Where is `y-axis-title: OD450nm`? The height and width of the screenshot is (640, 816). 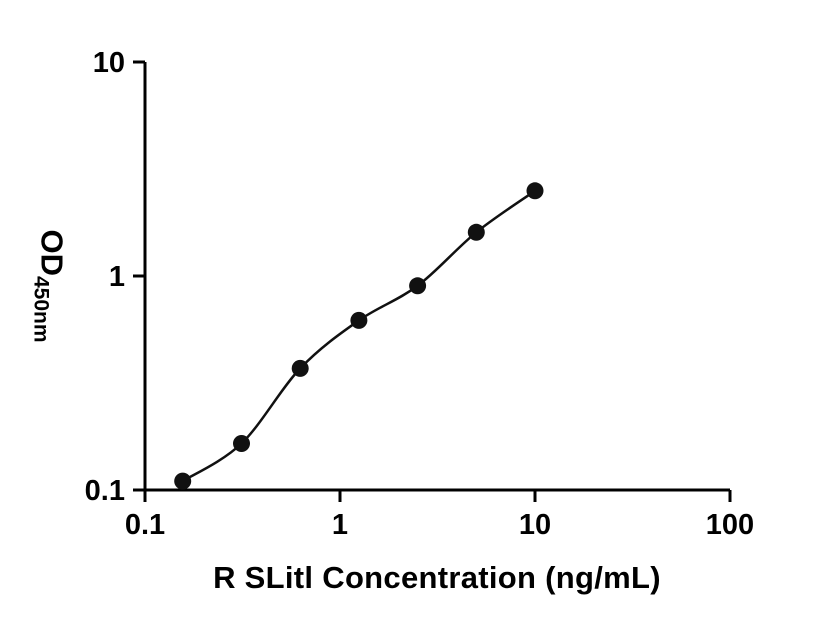 y-axis-title: OD450nm is located at coordinates (49, 285).